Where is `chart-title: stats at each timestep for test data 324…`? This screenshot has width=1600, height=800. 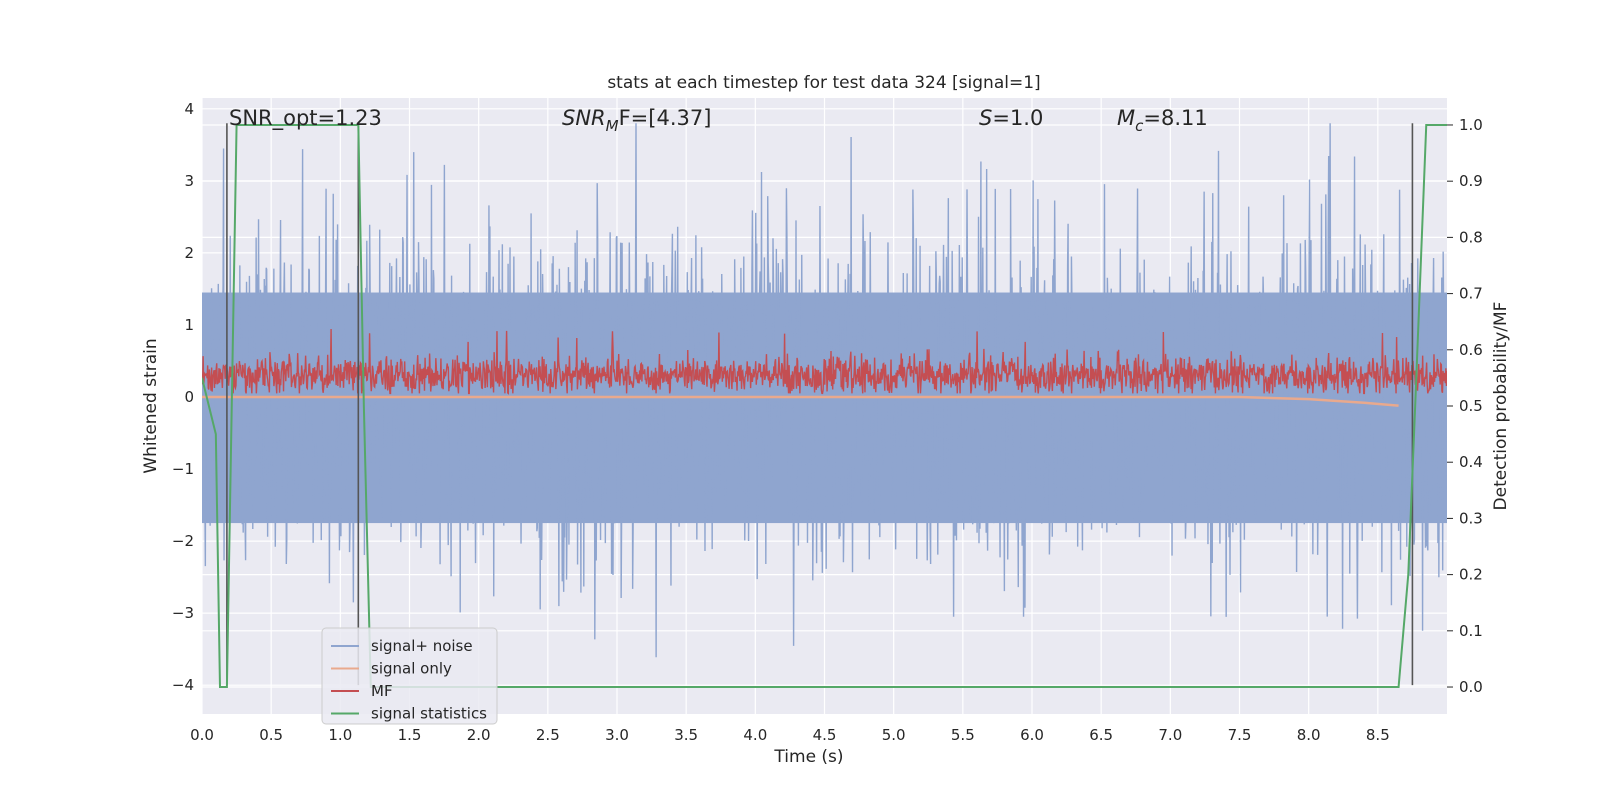 chart-title: stats at each timestep for test data 324… is located at coordinates (823, 83).